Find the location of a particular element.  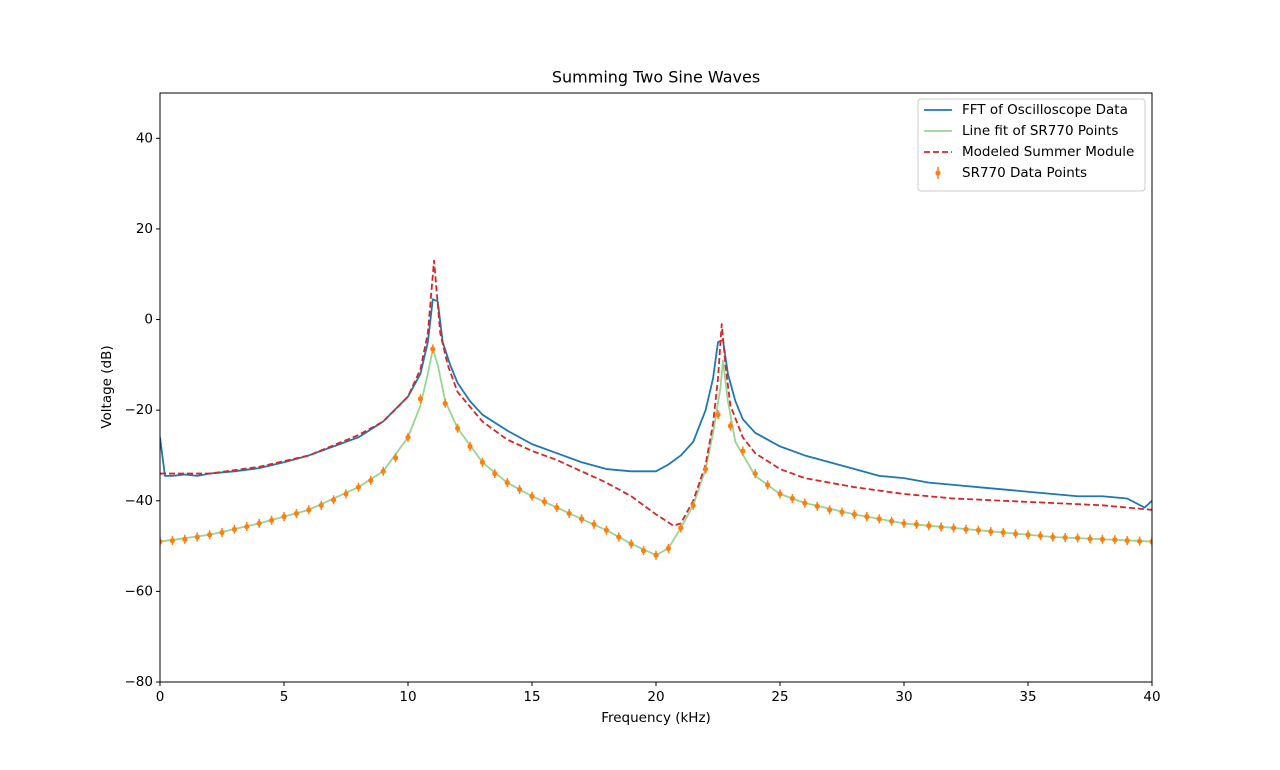

x-tick-label: 15 is located at coordinates (531, 697).